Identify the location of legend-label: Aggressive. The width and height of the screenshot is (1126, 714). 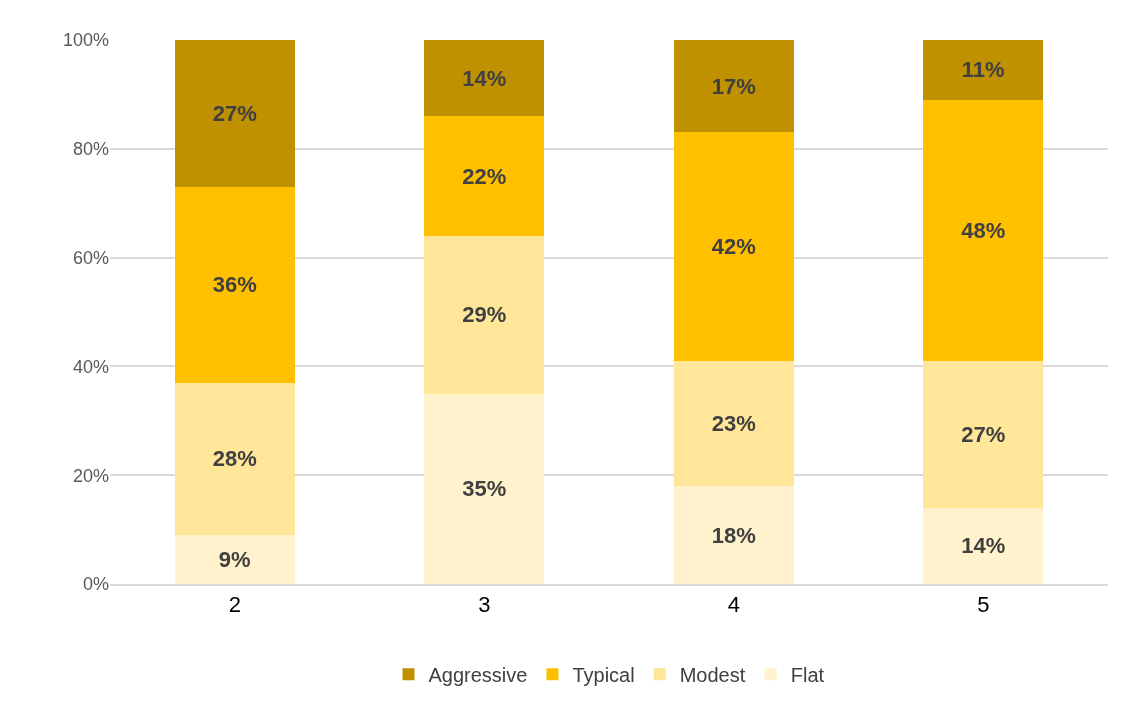
(478, 675).